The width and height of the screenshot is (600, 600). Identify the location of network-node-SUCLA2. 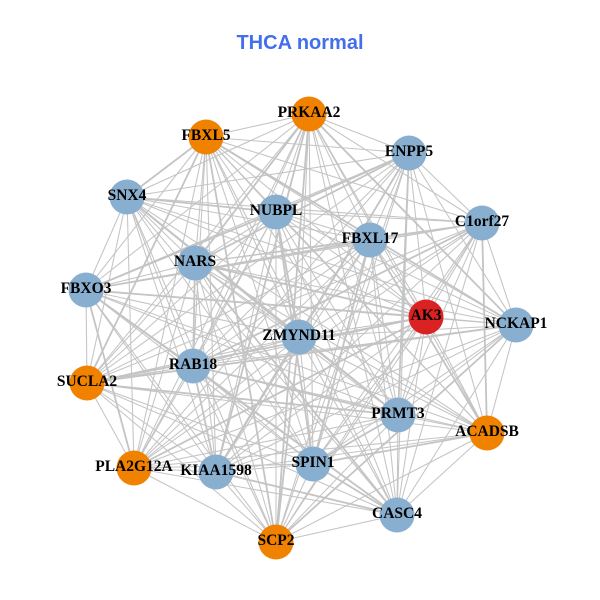
(87, 383).